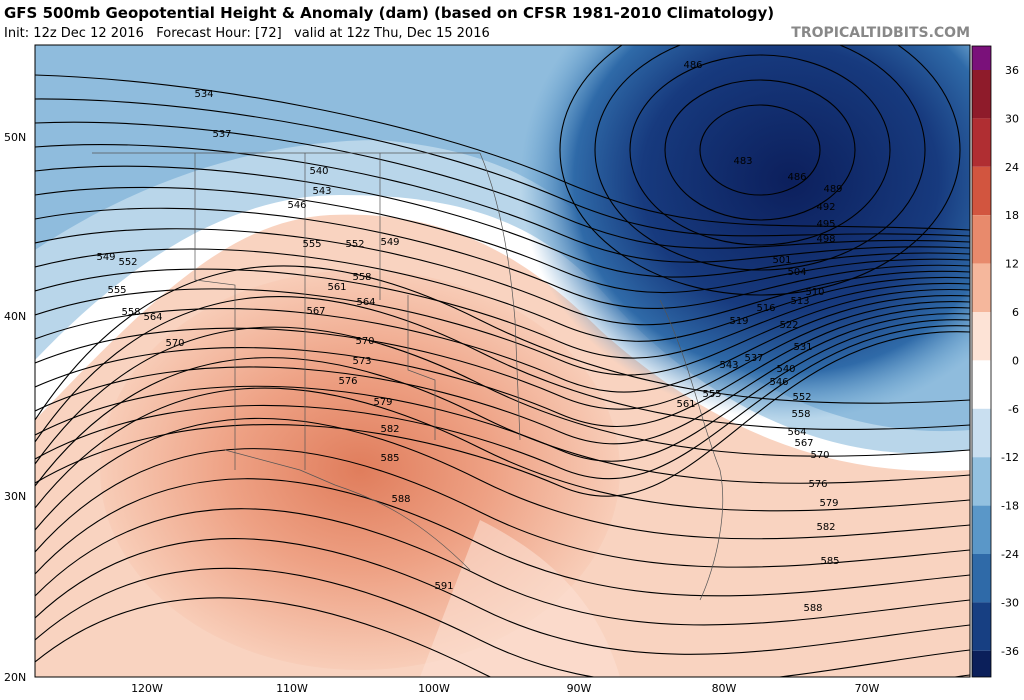  I want to click on contour-label: 519, so click(738, 321).